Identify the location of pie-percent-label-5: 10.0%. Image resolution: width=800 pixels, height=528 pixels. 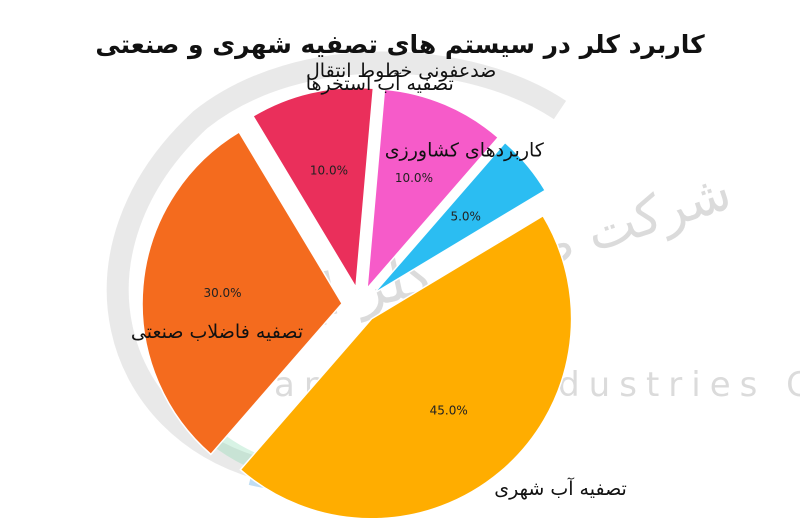
(414, 178).